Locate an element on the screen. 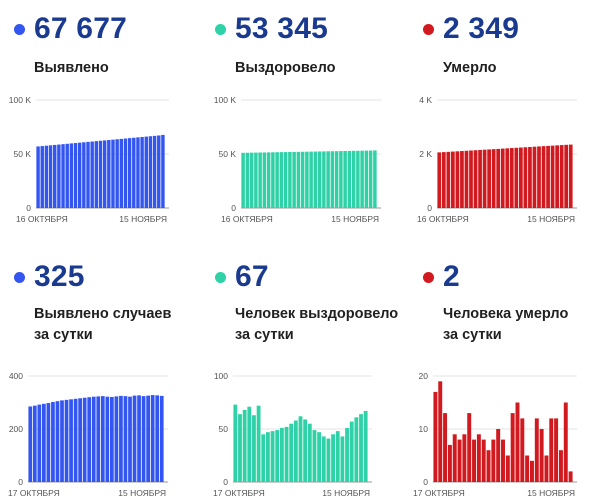  y-tick-label: 50 K is located at coordinates (23, 154).